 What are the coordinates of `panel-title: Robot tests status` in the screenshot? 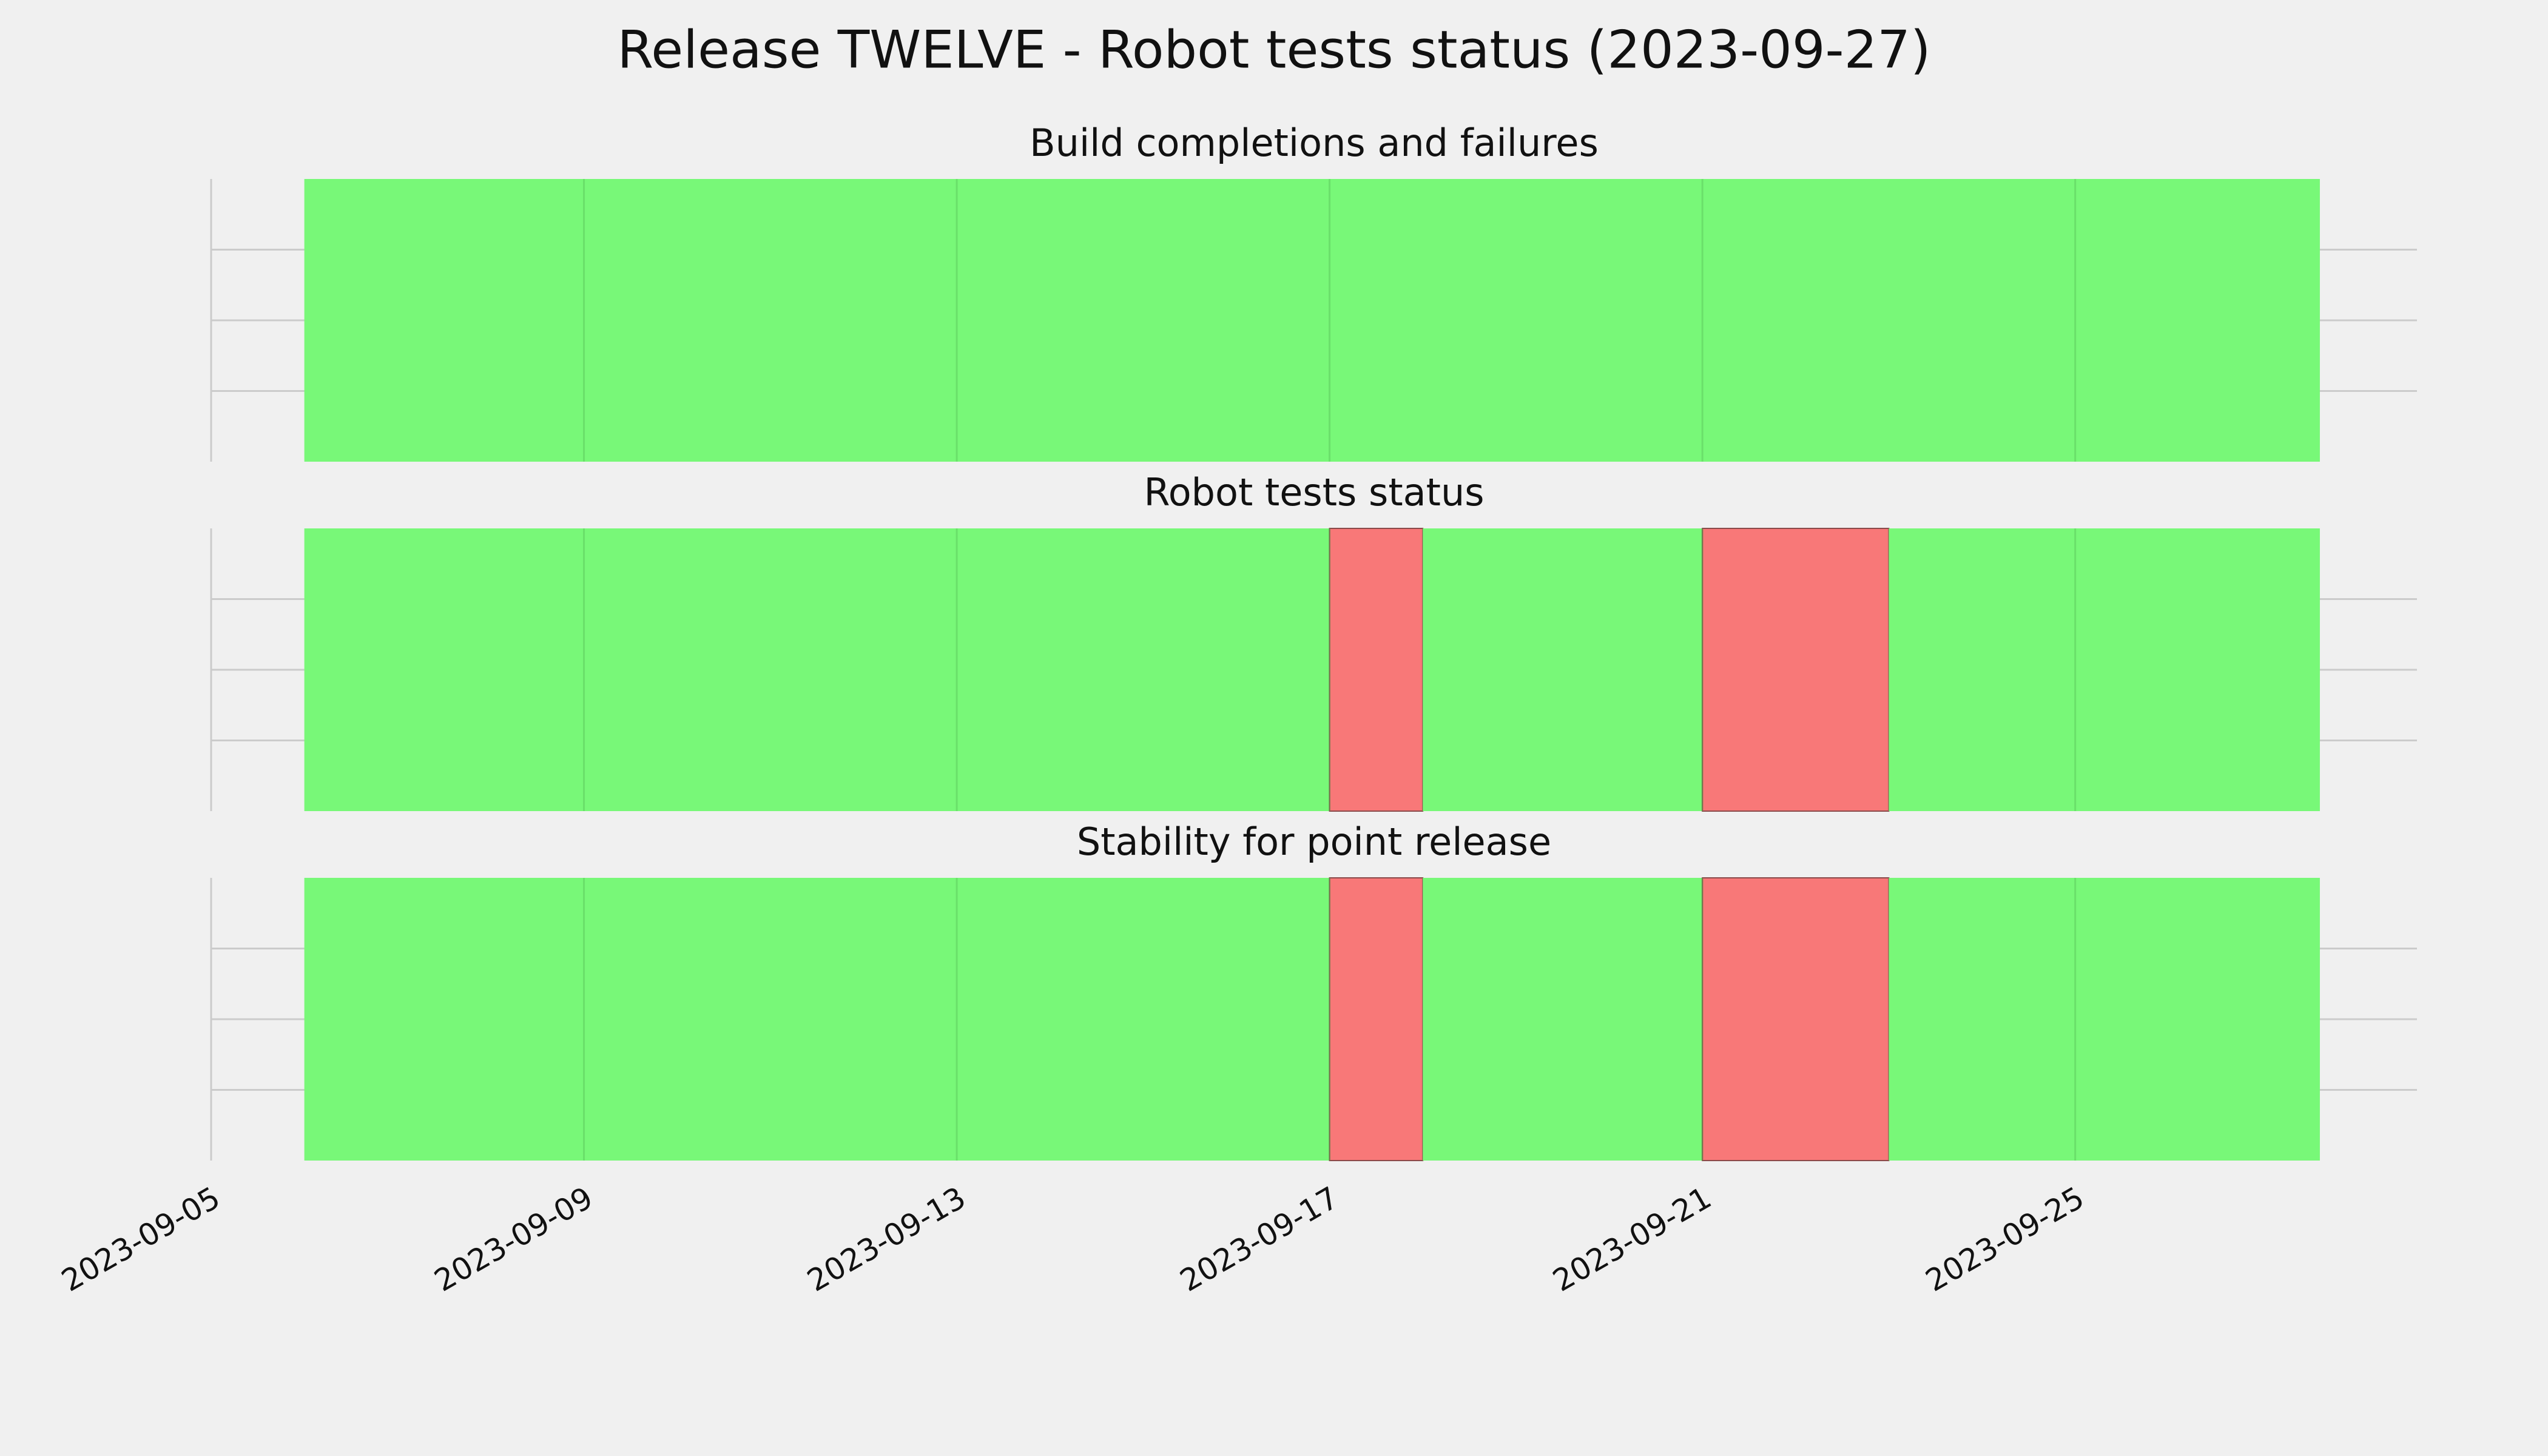 It's located at (1314, 492).